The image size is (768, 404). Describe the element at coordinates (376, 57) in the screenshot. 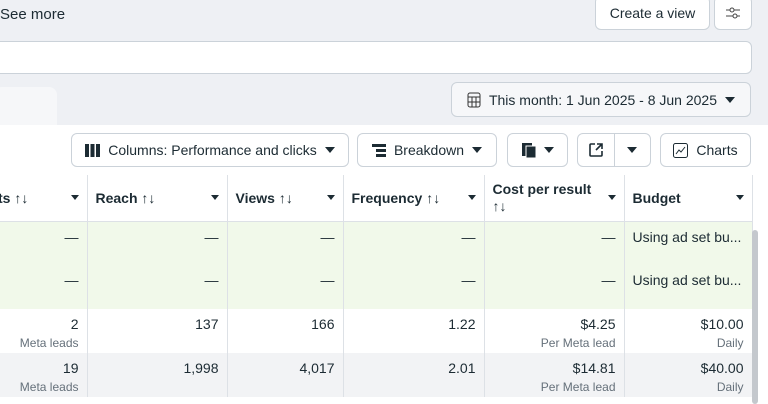

I see `search-input` at that location.